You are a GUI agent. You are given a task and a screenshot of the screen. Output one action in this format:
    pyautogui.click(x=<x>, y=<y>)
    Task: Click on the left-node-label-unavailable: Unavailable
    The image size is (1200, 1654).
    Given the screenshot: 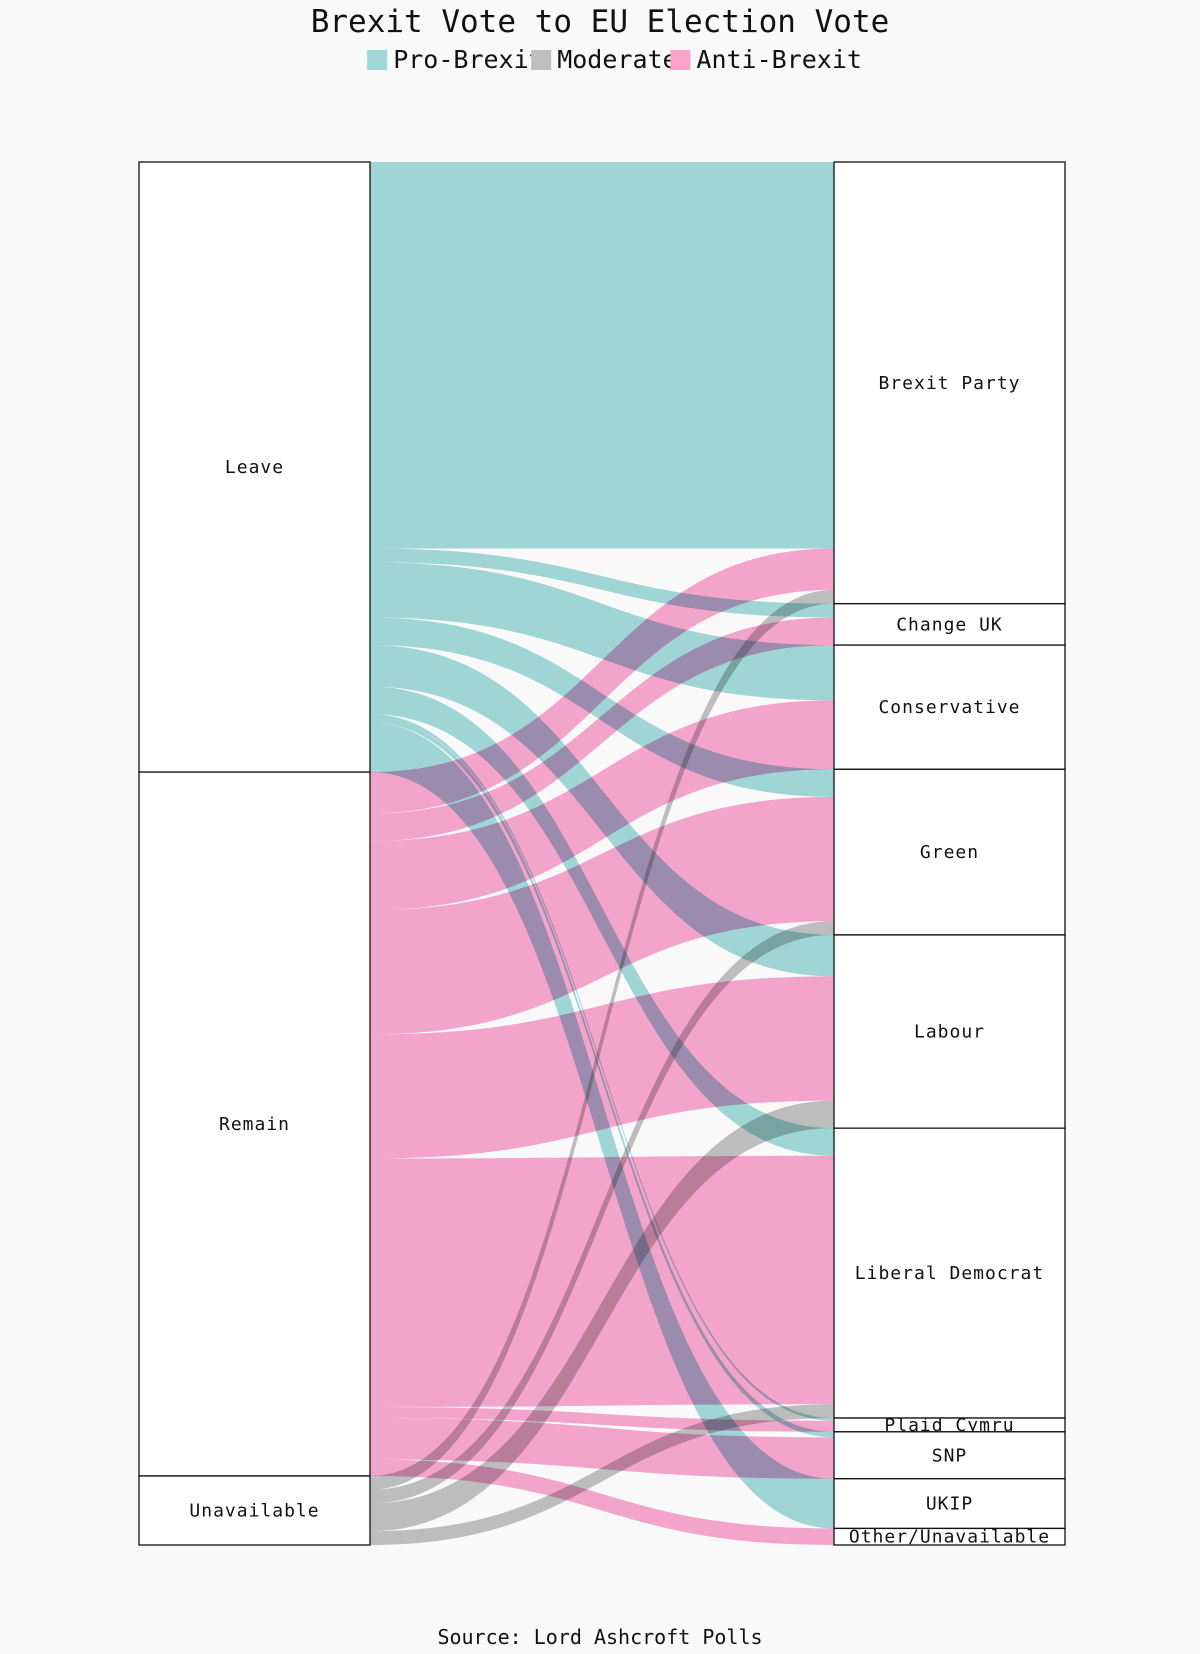 What is the action you would take?
    pyautogui.click(x=254, y=1510)
    